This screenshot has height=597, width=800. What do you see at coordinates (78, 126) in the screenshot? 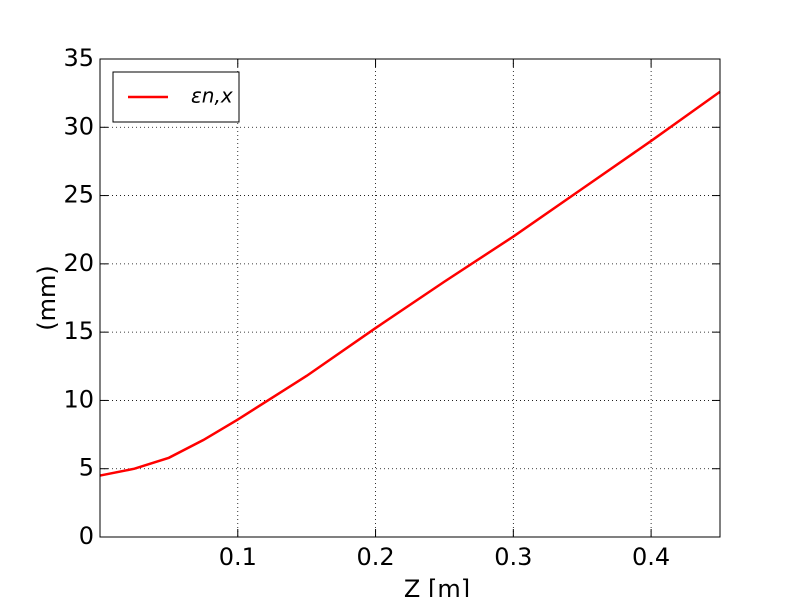
I see `y-tick-label: 30` at bounding box center [78, 126].